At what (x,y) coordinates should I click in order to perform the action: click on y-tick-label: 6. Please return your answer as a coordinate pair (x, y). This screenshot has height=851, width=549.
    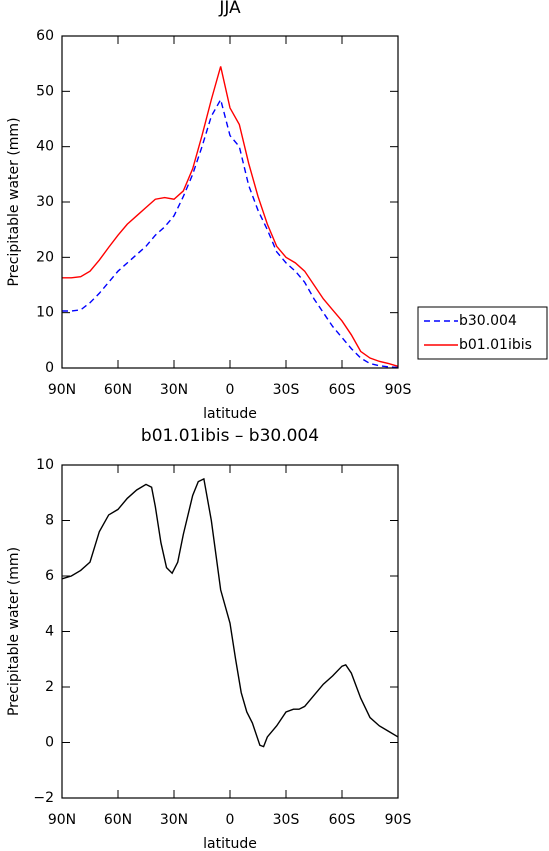
    Looking at the image, I should click on (49, 576).